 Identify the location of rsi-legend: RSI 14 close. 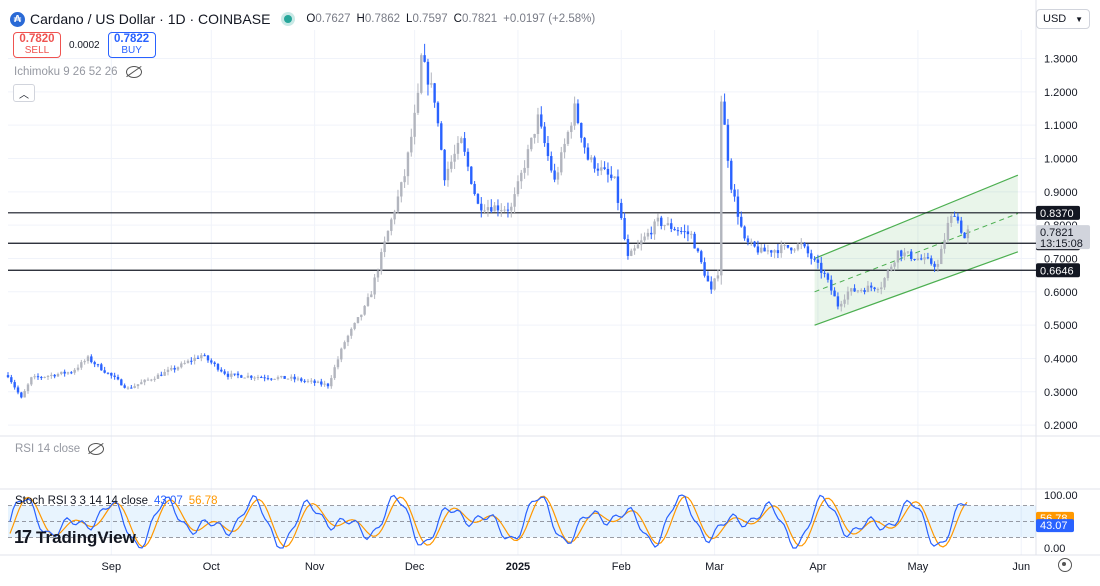
(60, 449).